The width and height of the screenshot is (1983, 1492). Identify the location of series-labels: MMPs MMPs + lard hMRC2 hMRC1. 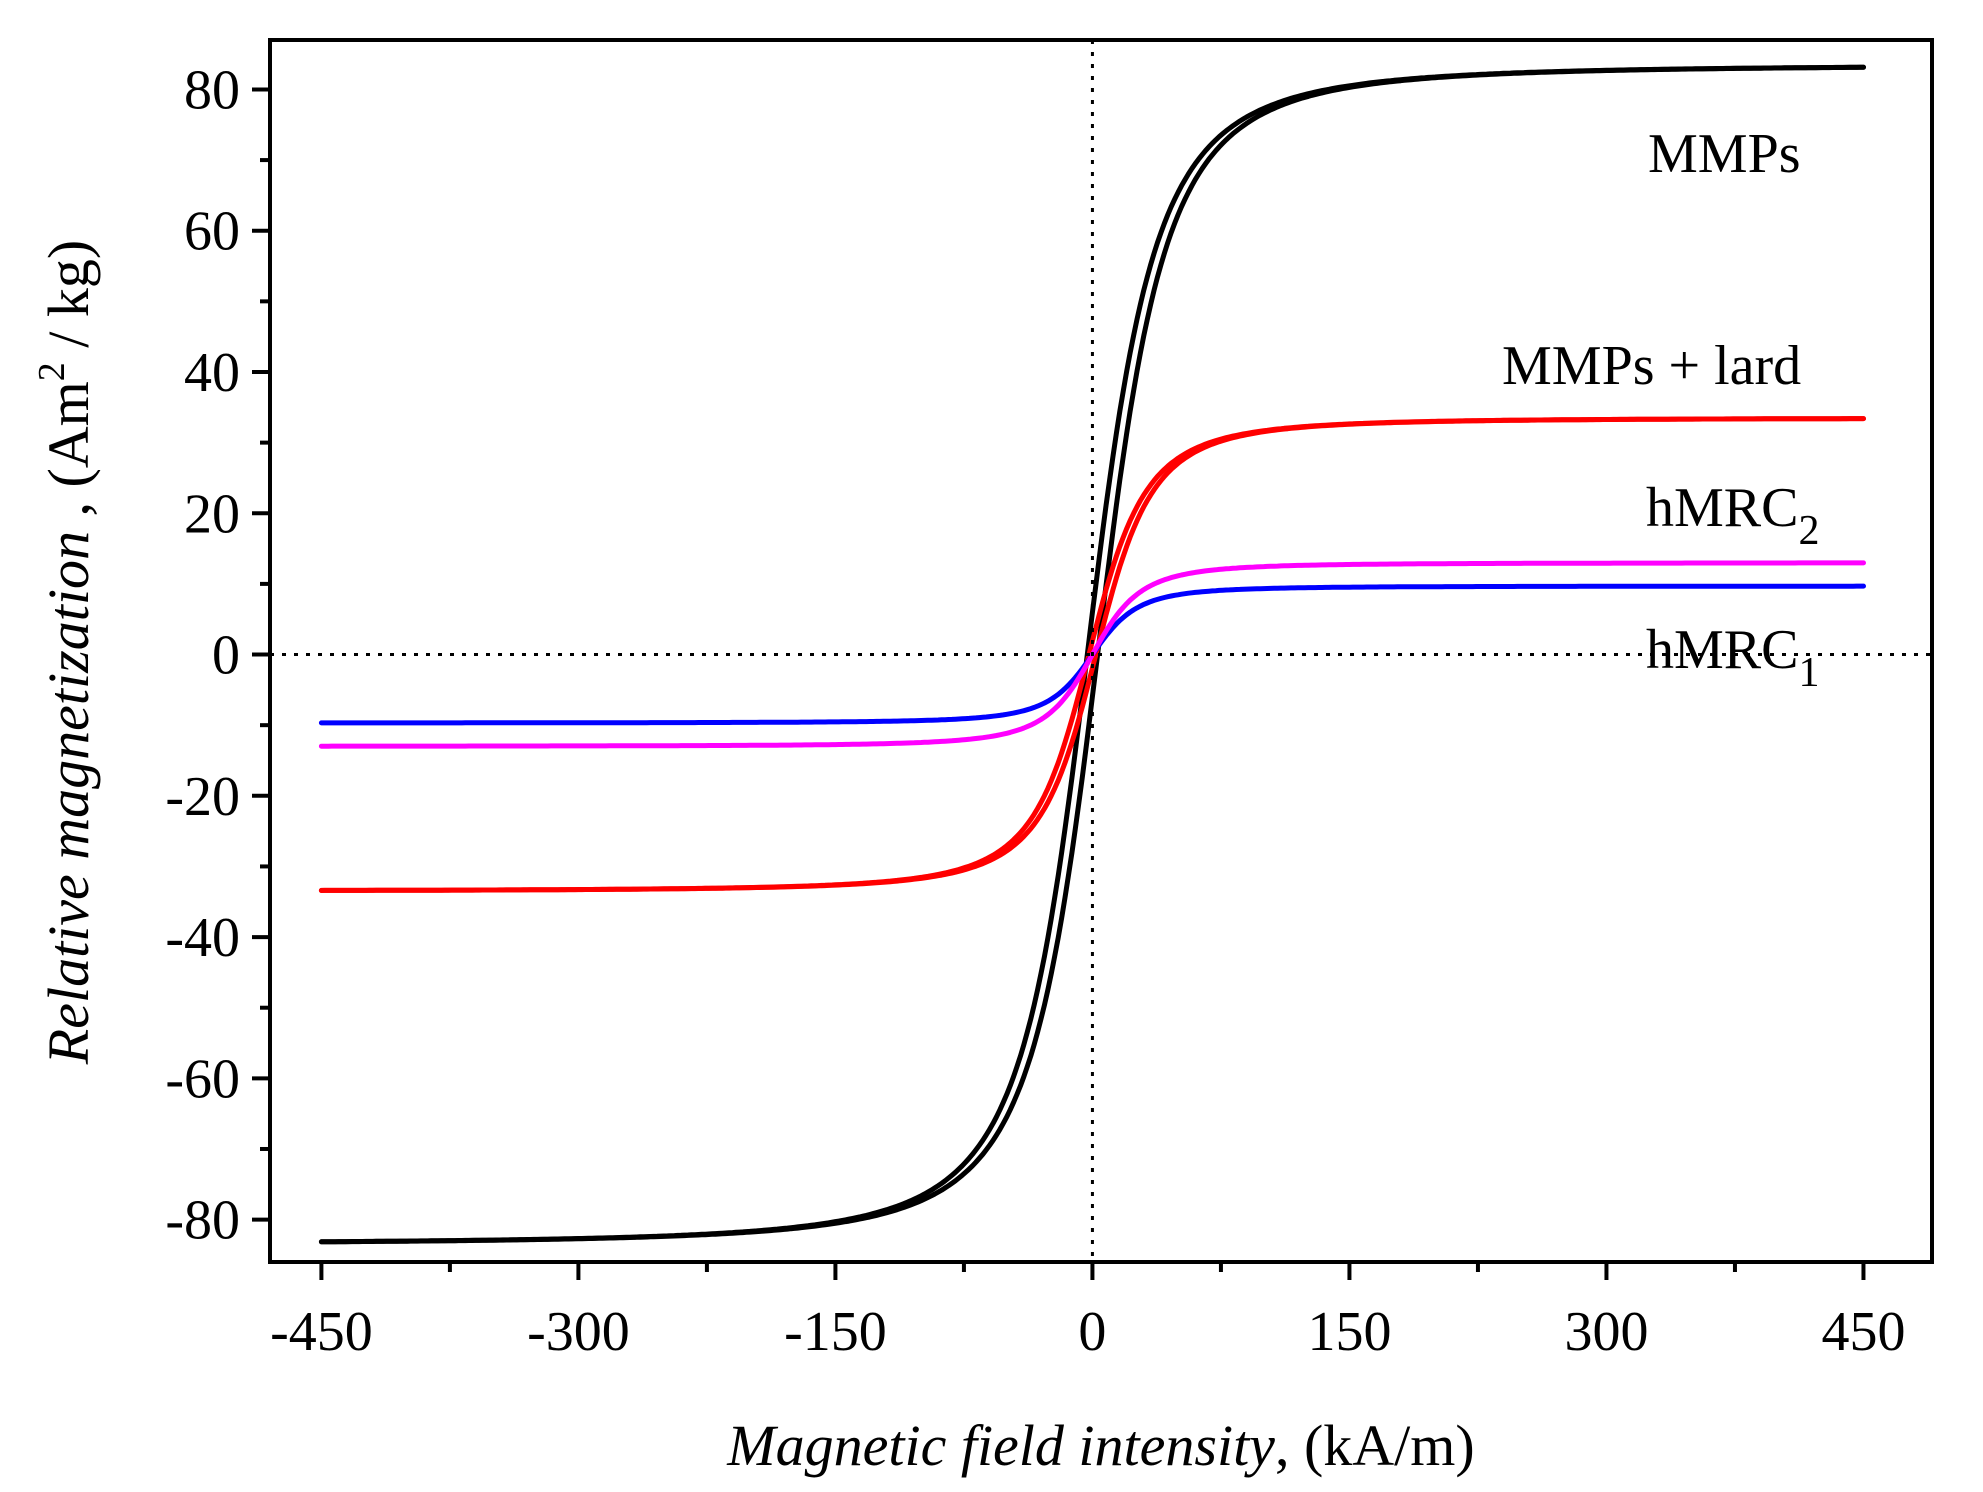
(1661, 409).